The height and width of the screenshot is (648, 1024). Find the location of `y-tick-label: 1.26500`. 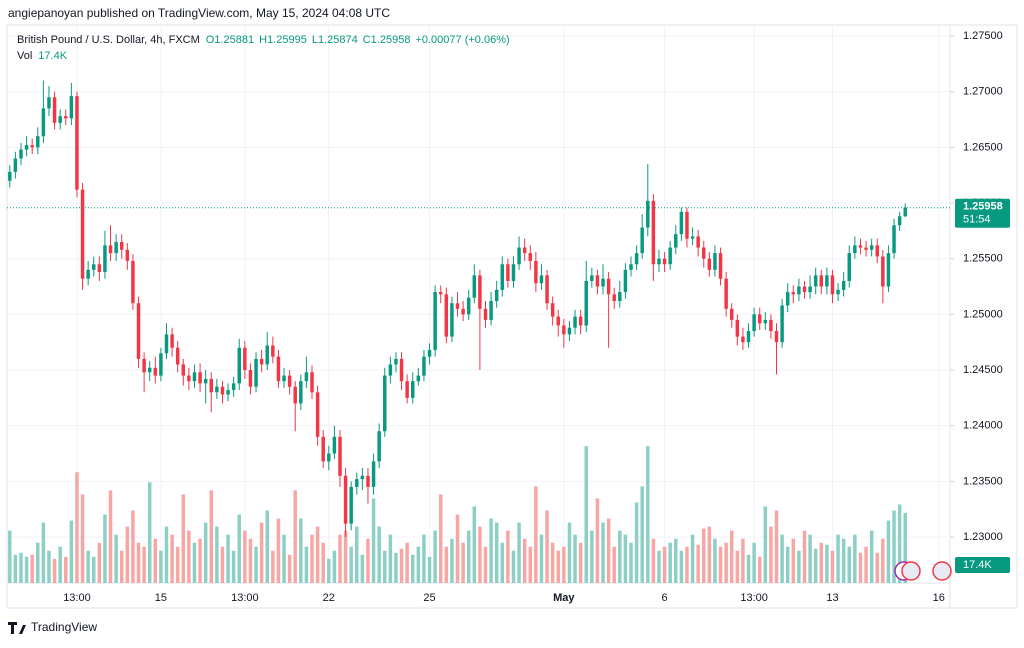

y-tick-label: 1.26500 is located at coordinates (983, 147).